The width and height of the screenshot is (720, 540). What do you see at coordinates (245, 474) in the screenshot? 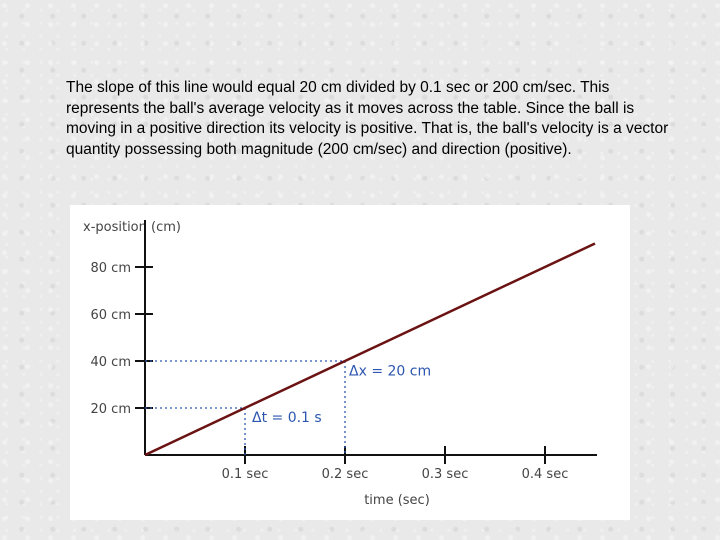
I see `x-tick-label-0: 0.1 sec` at bounding box center [245, 474].